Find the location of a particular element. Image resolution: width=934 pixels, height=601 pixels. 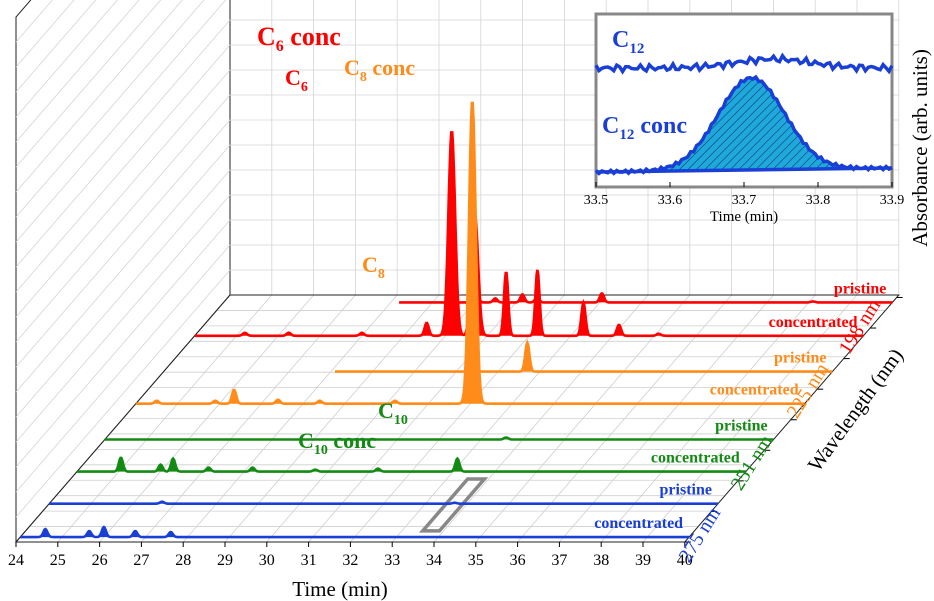

x-tick-label: 34 is located at coordinates (434, 560).